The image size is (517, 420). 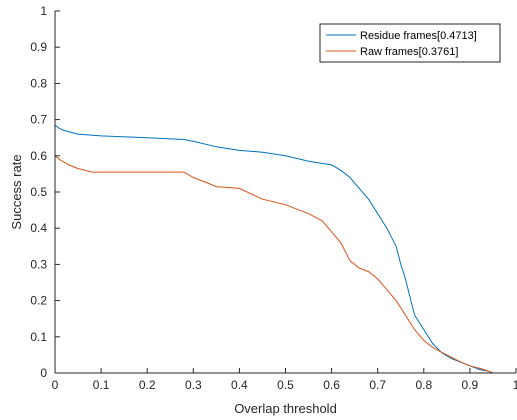 What do you see at coordinates (38, 120) in the screenshot?
I see `y-tick-label: 0.7` at bounding box center [38, 120].